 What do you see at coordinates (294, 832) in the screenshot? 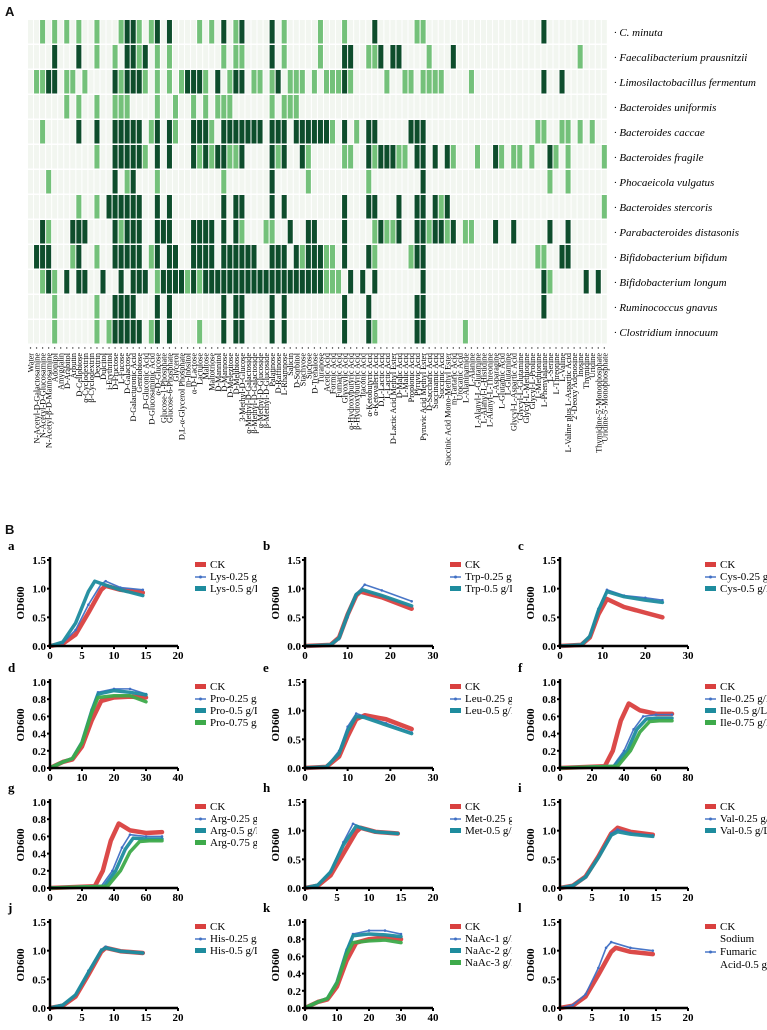
I see `y-tick-label: 1.0` at bounding box center [294, 832].